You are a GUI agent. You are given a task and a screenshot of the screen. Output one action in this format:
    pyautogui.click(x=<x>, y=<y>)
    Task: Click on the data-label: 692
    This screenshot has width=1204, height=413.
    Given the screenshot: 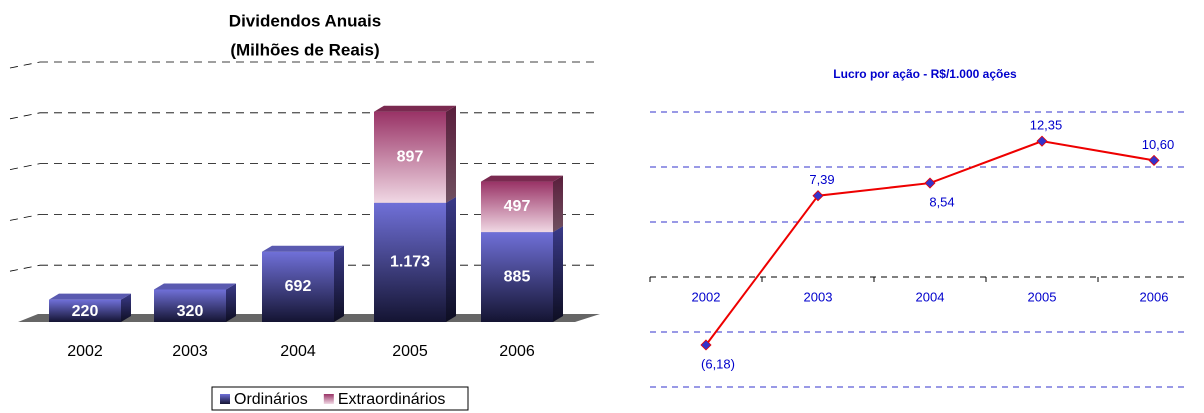 What is the action you would take?
    pyautogui.click(x=298, y=286)
    